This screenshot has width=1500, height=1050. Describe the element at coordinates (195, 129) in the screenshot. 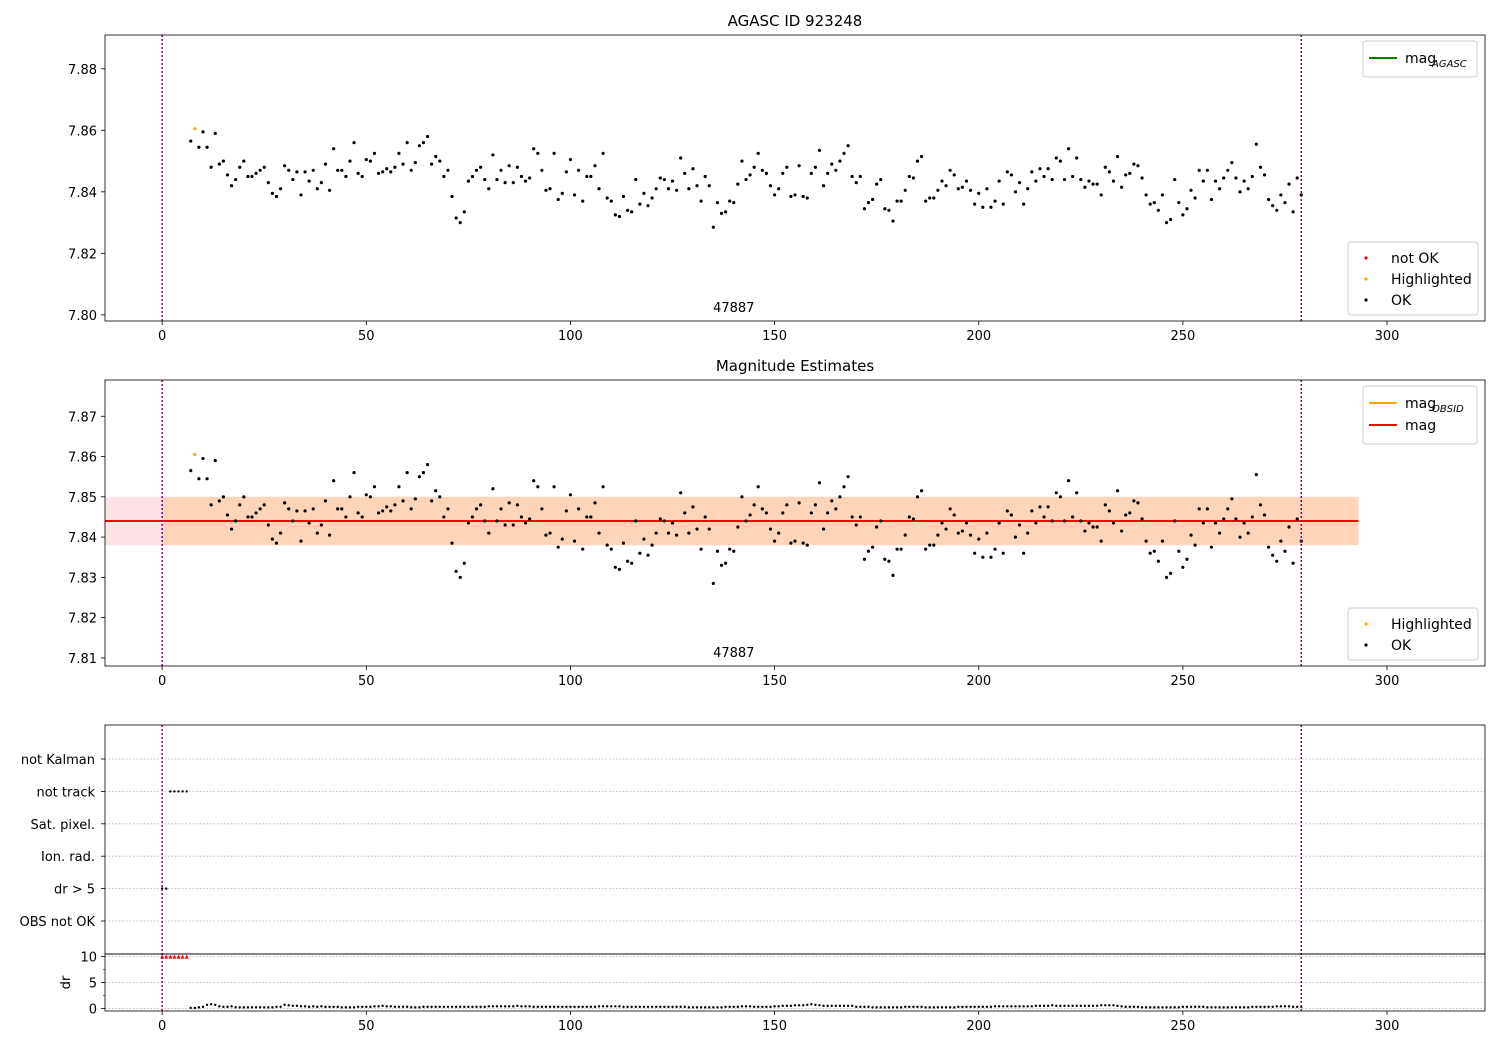

I see `highlighted-point` at that location.